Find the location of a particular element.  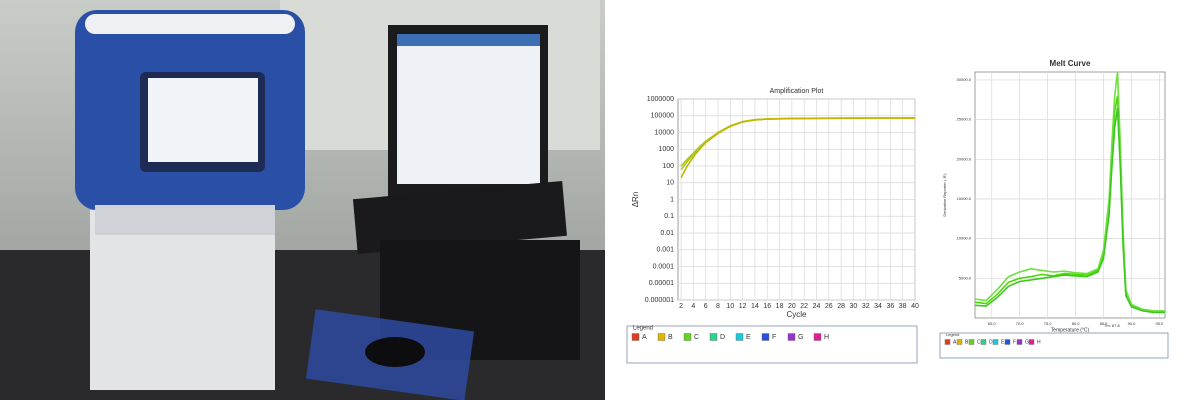

y-tick-label: 0.000001 is located at coordinates (659, 300).